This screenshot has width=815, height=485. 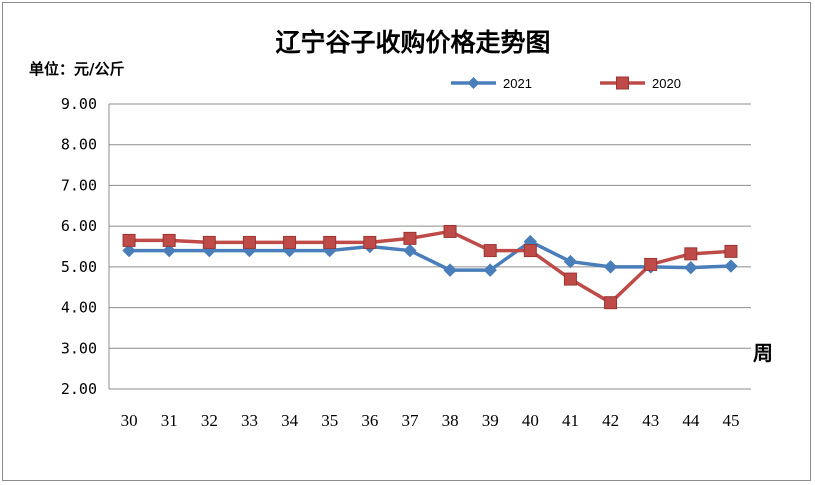 I want to click on x-axis-label: 周, so click(x=763, y=353).